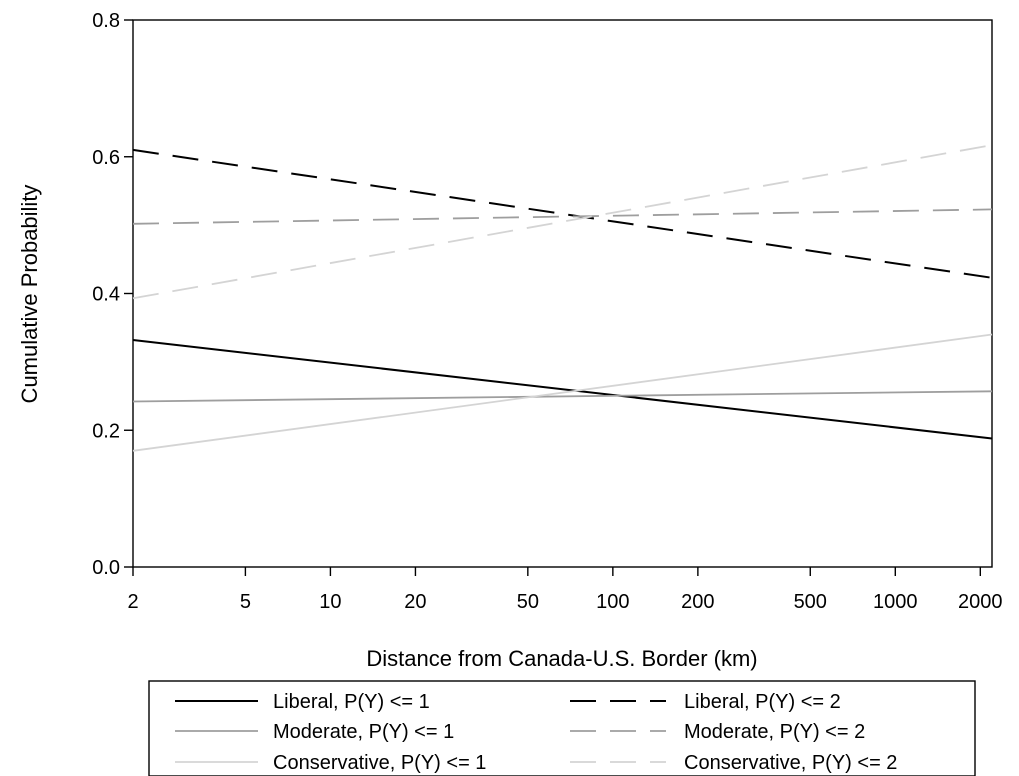 This screenshot has height=776, width=1019. I want to click on legend-label-3: Moderate, P(Y) <= 1, so click(363, 732).